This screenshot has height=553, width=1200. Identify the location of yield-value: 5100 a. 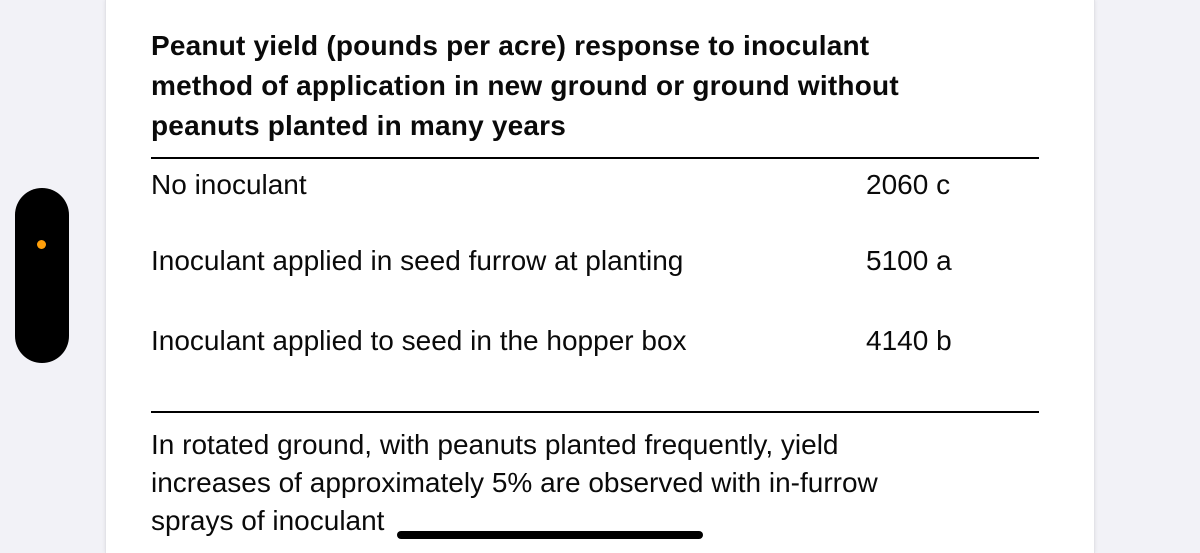
(909, 260).